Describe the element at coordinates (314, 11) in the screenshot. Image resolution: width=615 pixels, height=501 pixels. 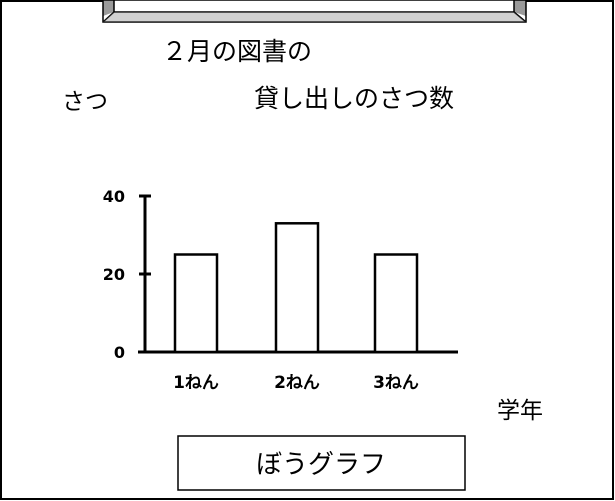
I see `header-box` at that location.